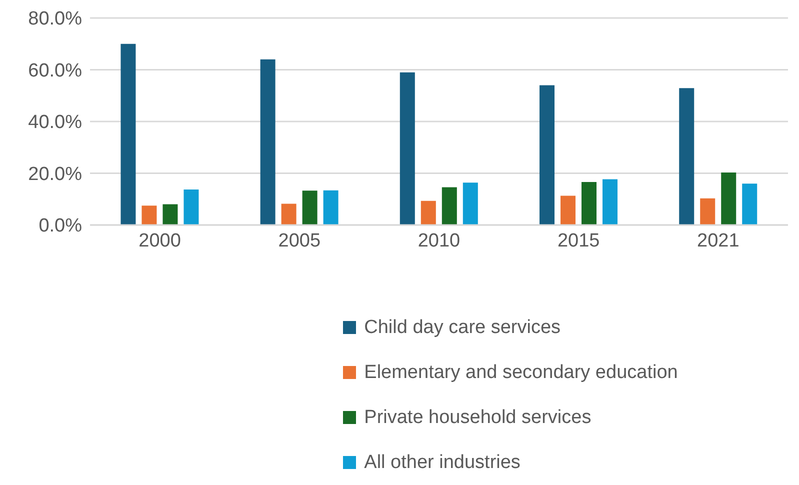  I want to click on x-tick-label: 2000, so click(159, 241).